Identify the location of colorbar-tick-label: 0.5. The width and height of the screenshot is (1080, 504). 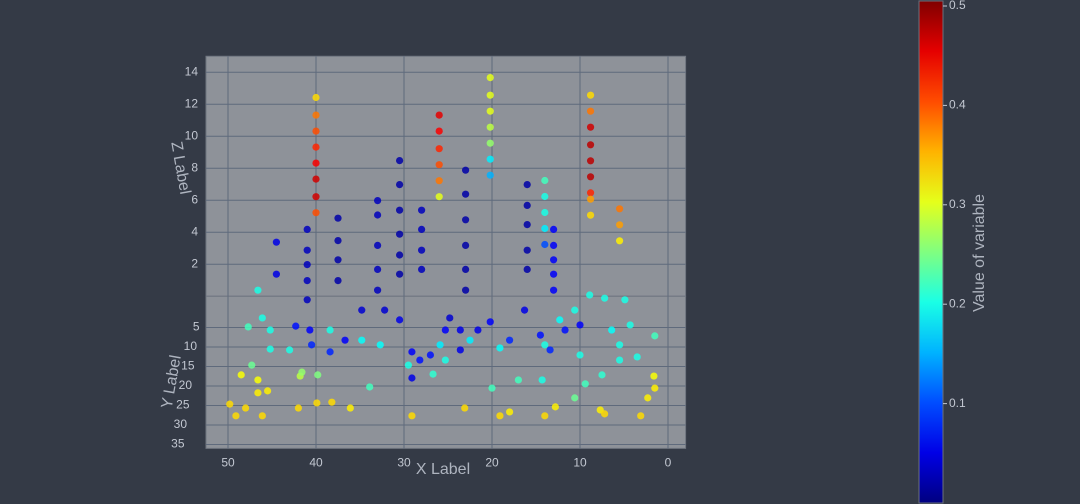
(957, 6).